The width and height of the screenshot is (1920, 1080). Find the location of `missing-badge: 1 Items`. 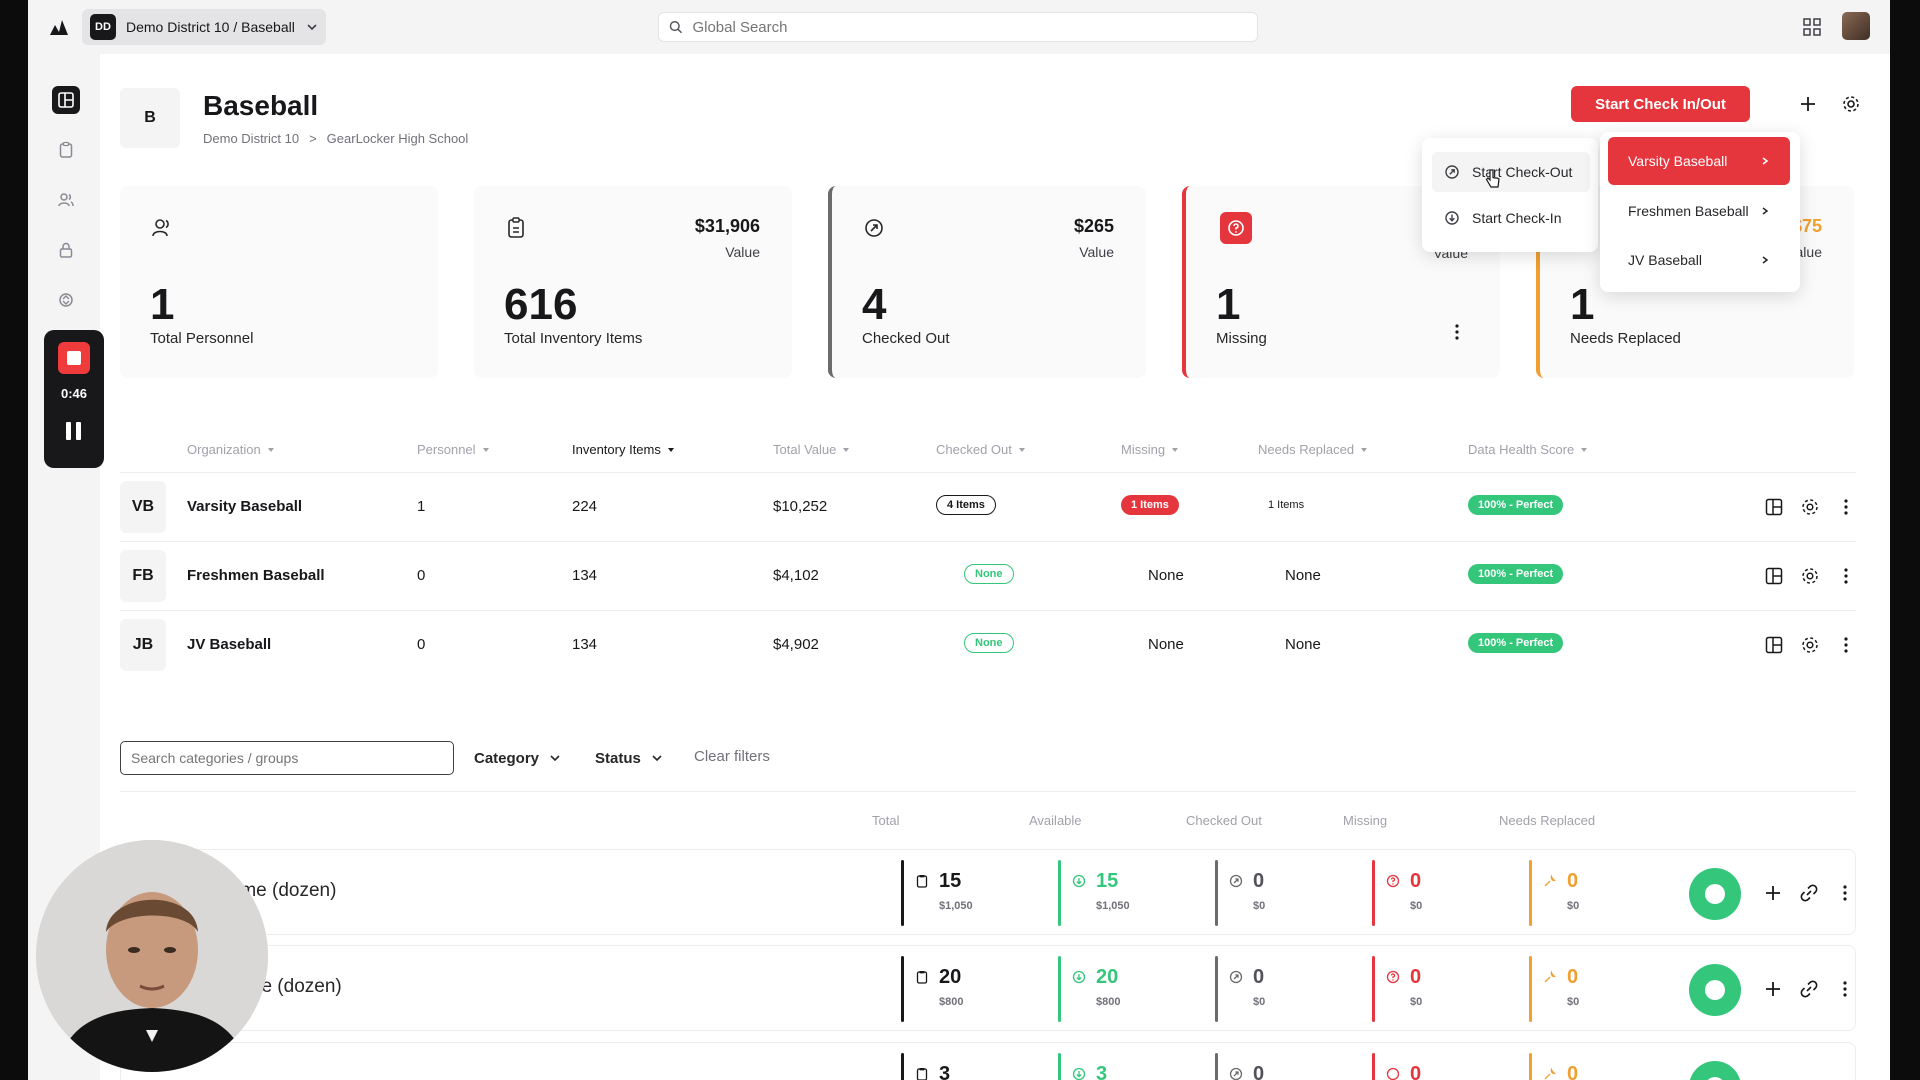

missing-badge: 1 Items is located at coordinates (1150, 505).